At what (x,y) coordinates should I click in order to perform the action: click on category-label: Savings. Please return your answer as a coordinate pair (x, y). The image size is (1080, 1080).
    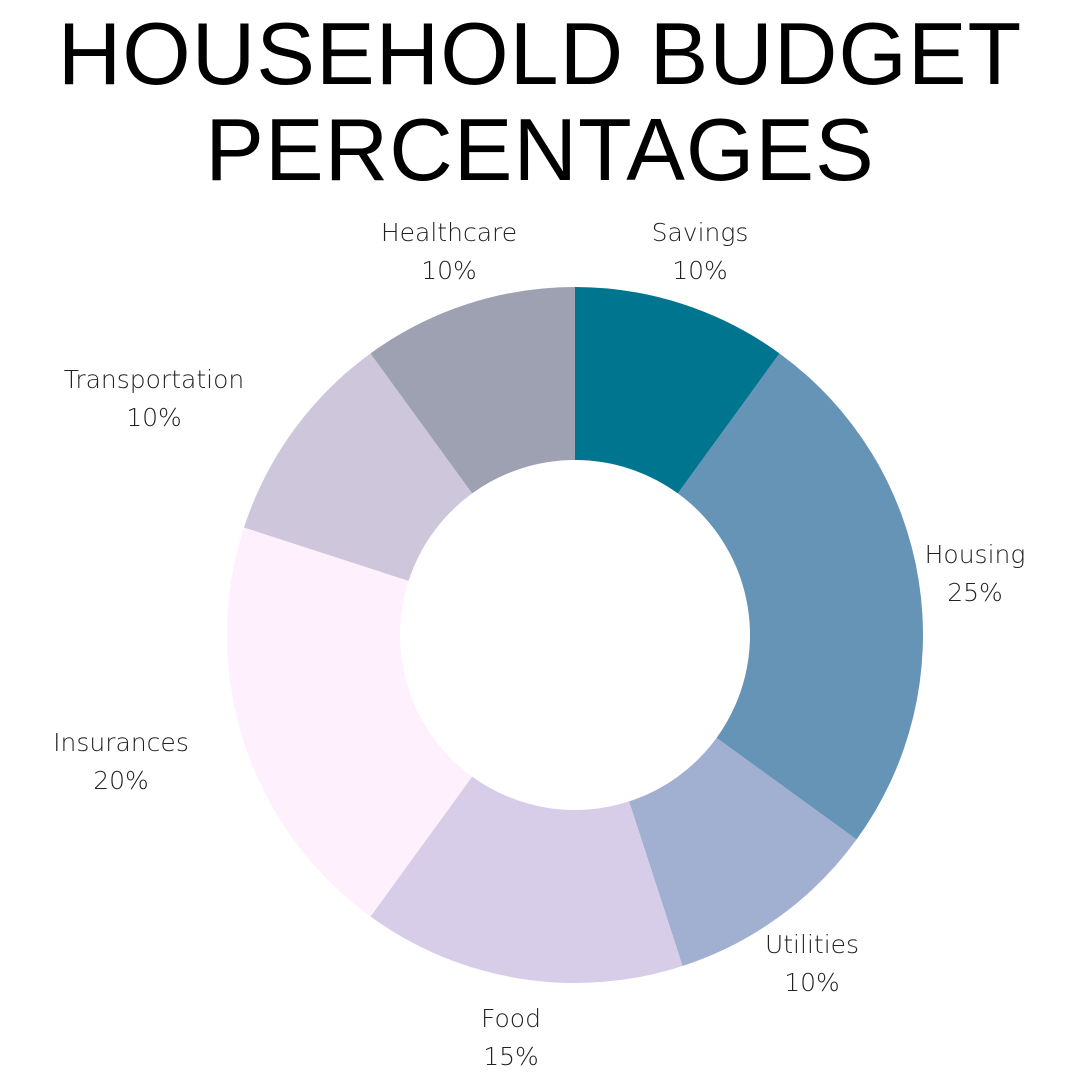
    Looking at the image, I should click on (700, 232).